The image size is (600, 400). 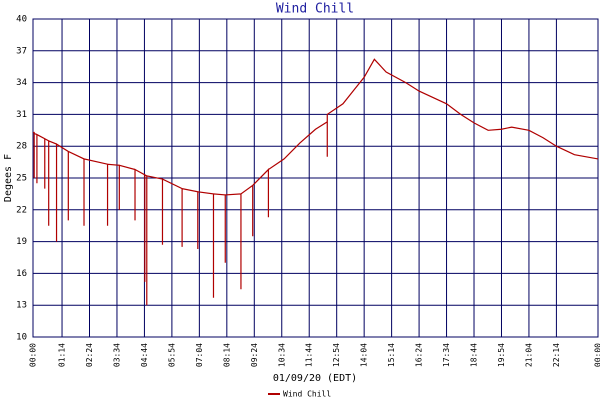 What do you see at coordinates (315, 378) in the screenshot?
I see `x-axis-label: 01/09/20 (EDT)` at bounding box center [315, 378].